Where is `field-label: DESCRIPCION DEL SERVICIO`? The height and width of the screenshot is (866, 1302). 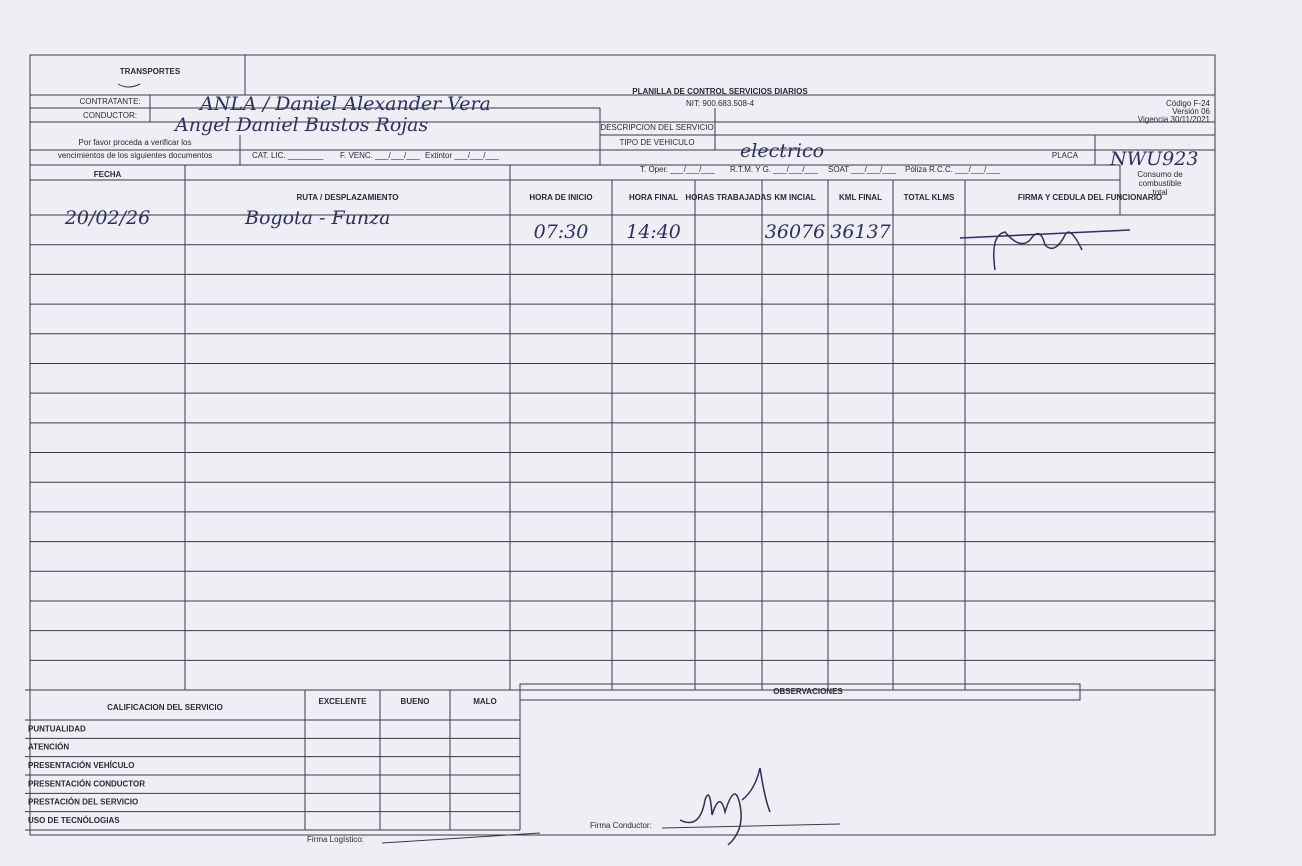 field-label: DESCRIPCION DEL SERVICIO is located at coordinates (656, 127).